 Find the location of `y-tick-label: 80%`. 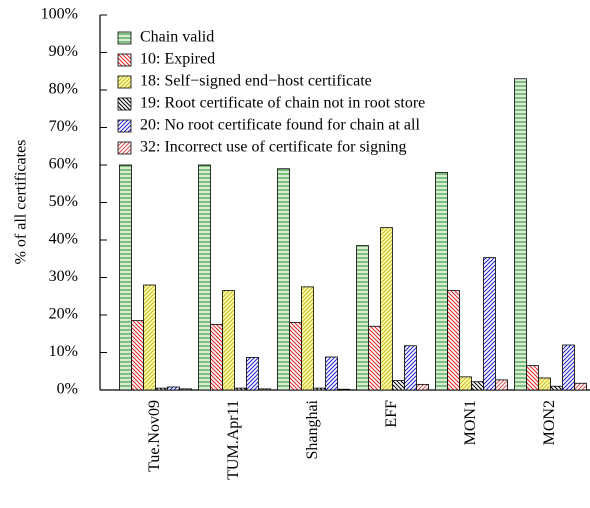

y-tick-label: 80% is located at coordinates (63, 89).